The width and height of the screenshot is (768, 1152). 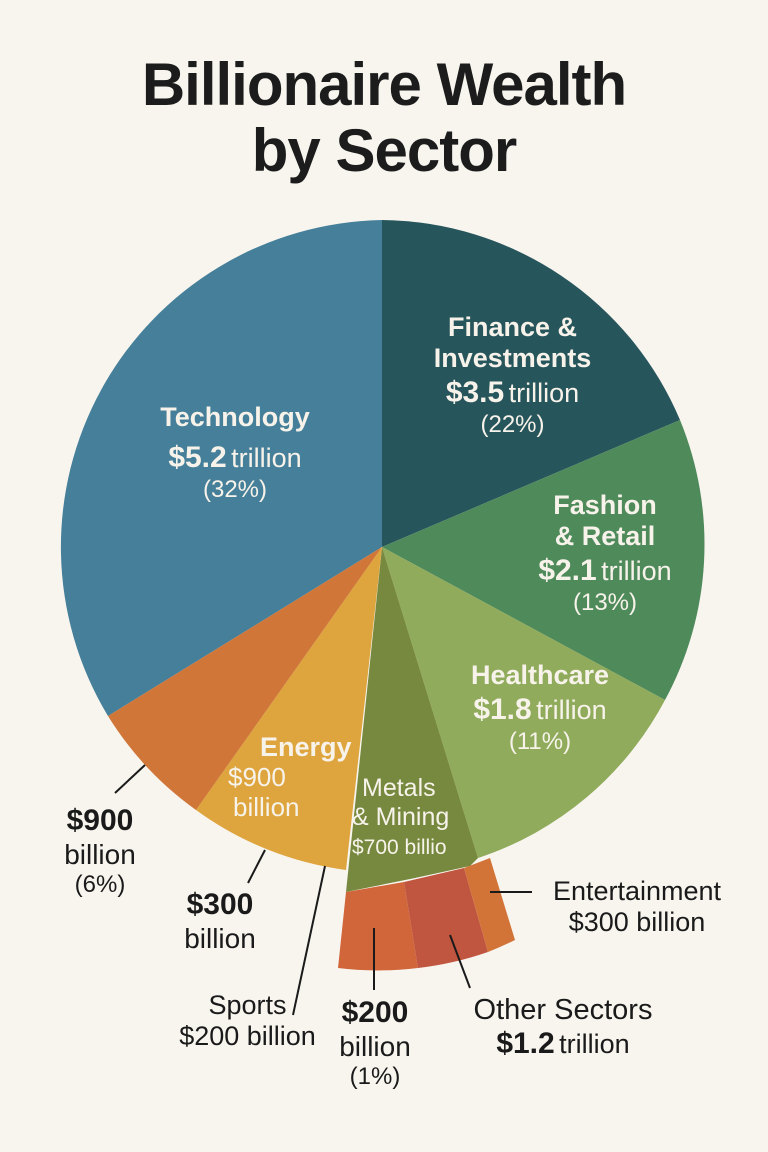 What do you see at coordinates (384, 84) in the screenshot?
I see `title-line-1: Billionaire Wealth` at bounding box center [384, 84].